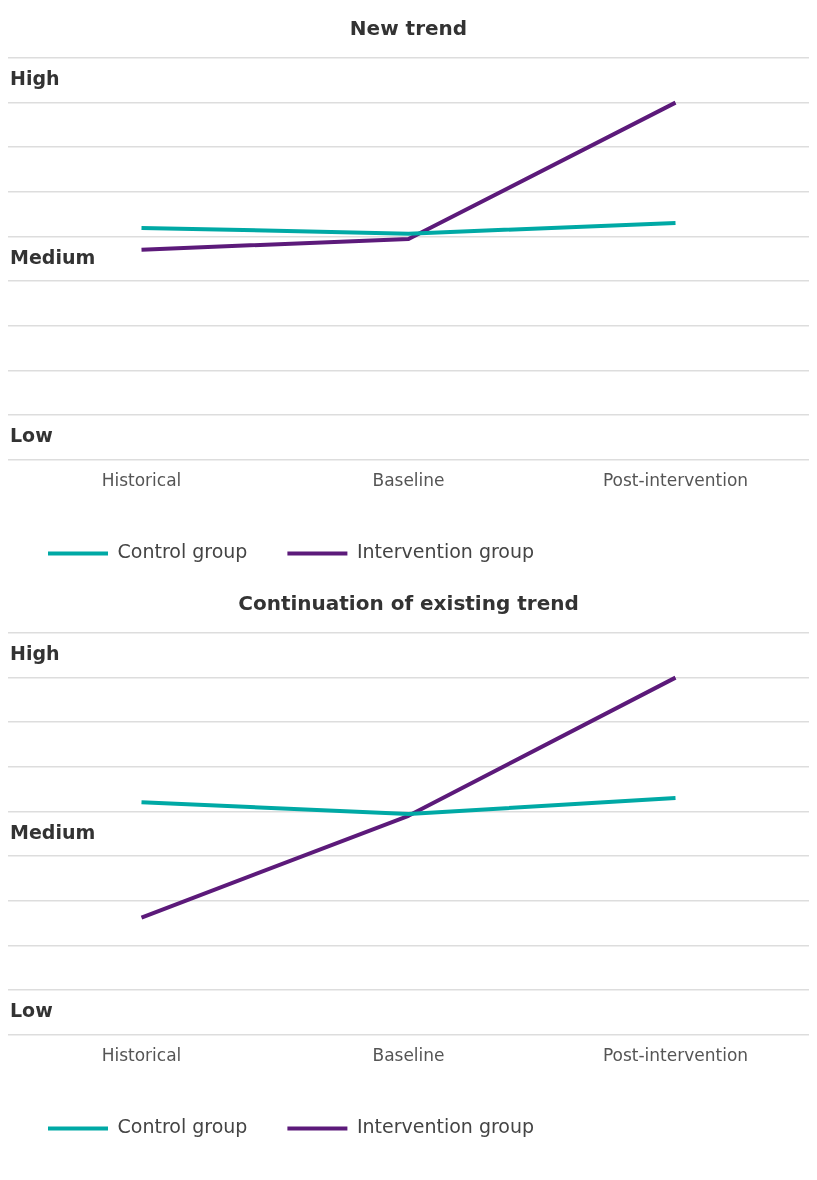  I want to click on chart-title: New trend, so click(408, 28).